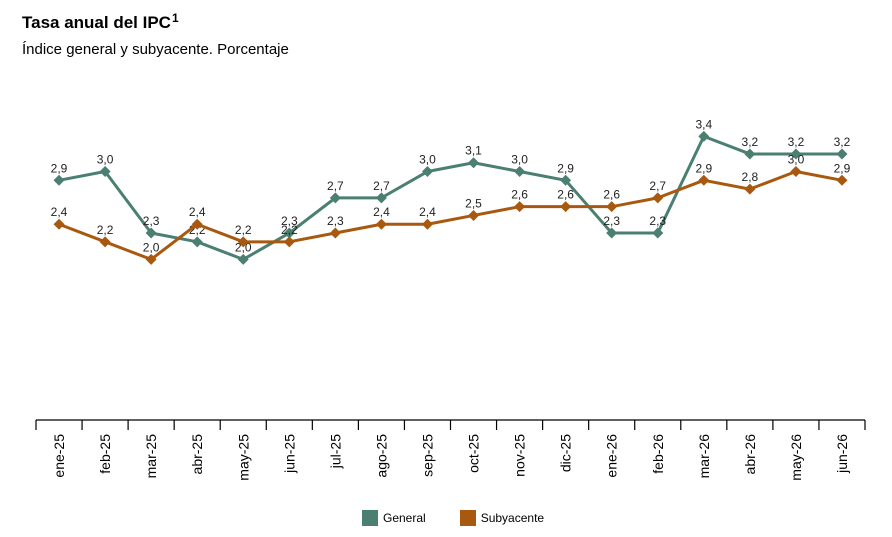  What do you see at coordinates (59, 168) in the screenshot?
I see `data-label-general-ene-25: 2,9` at bounding box center [59, 168].